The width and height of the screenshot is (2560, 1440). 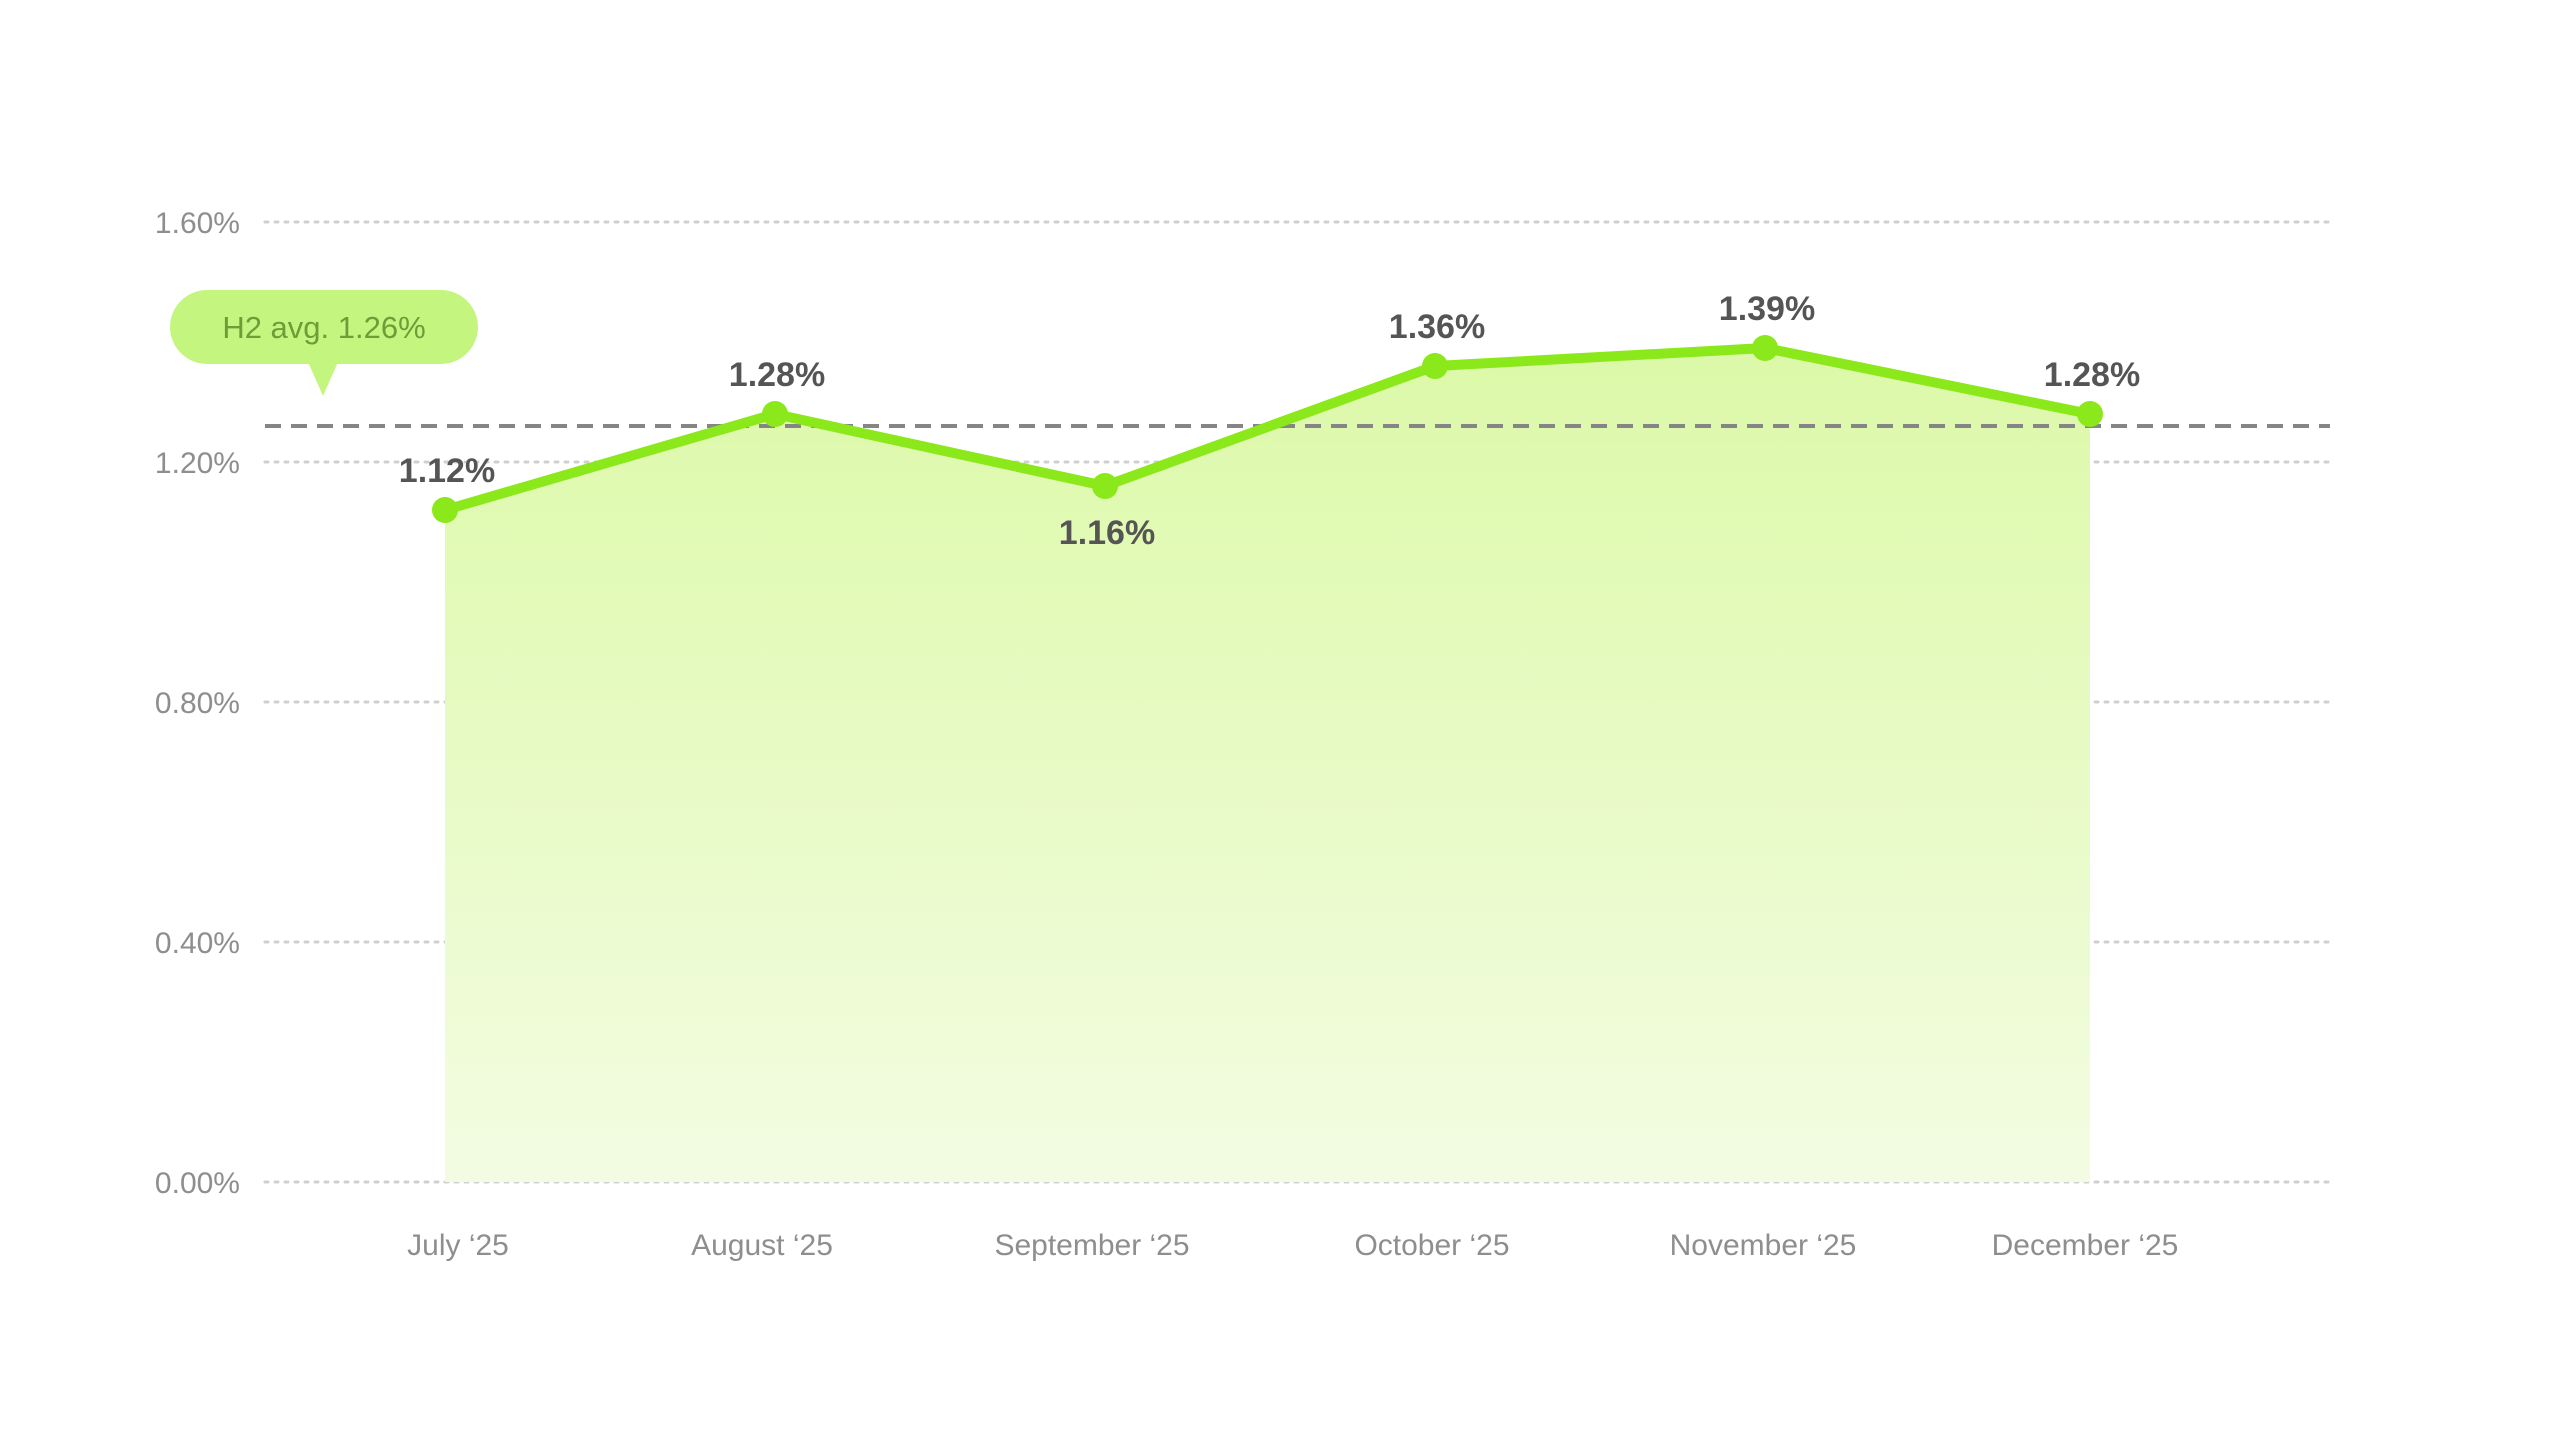 What do you see at coordinates (447, 471) in the screenshot?
I see `data-label: 1.12%` at bounding box center [447, 471].